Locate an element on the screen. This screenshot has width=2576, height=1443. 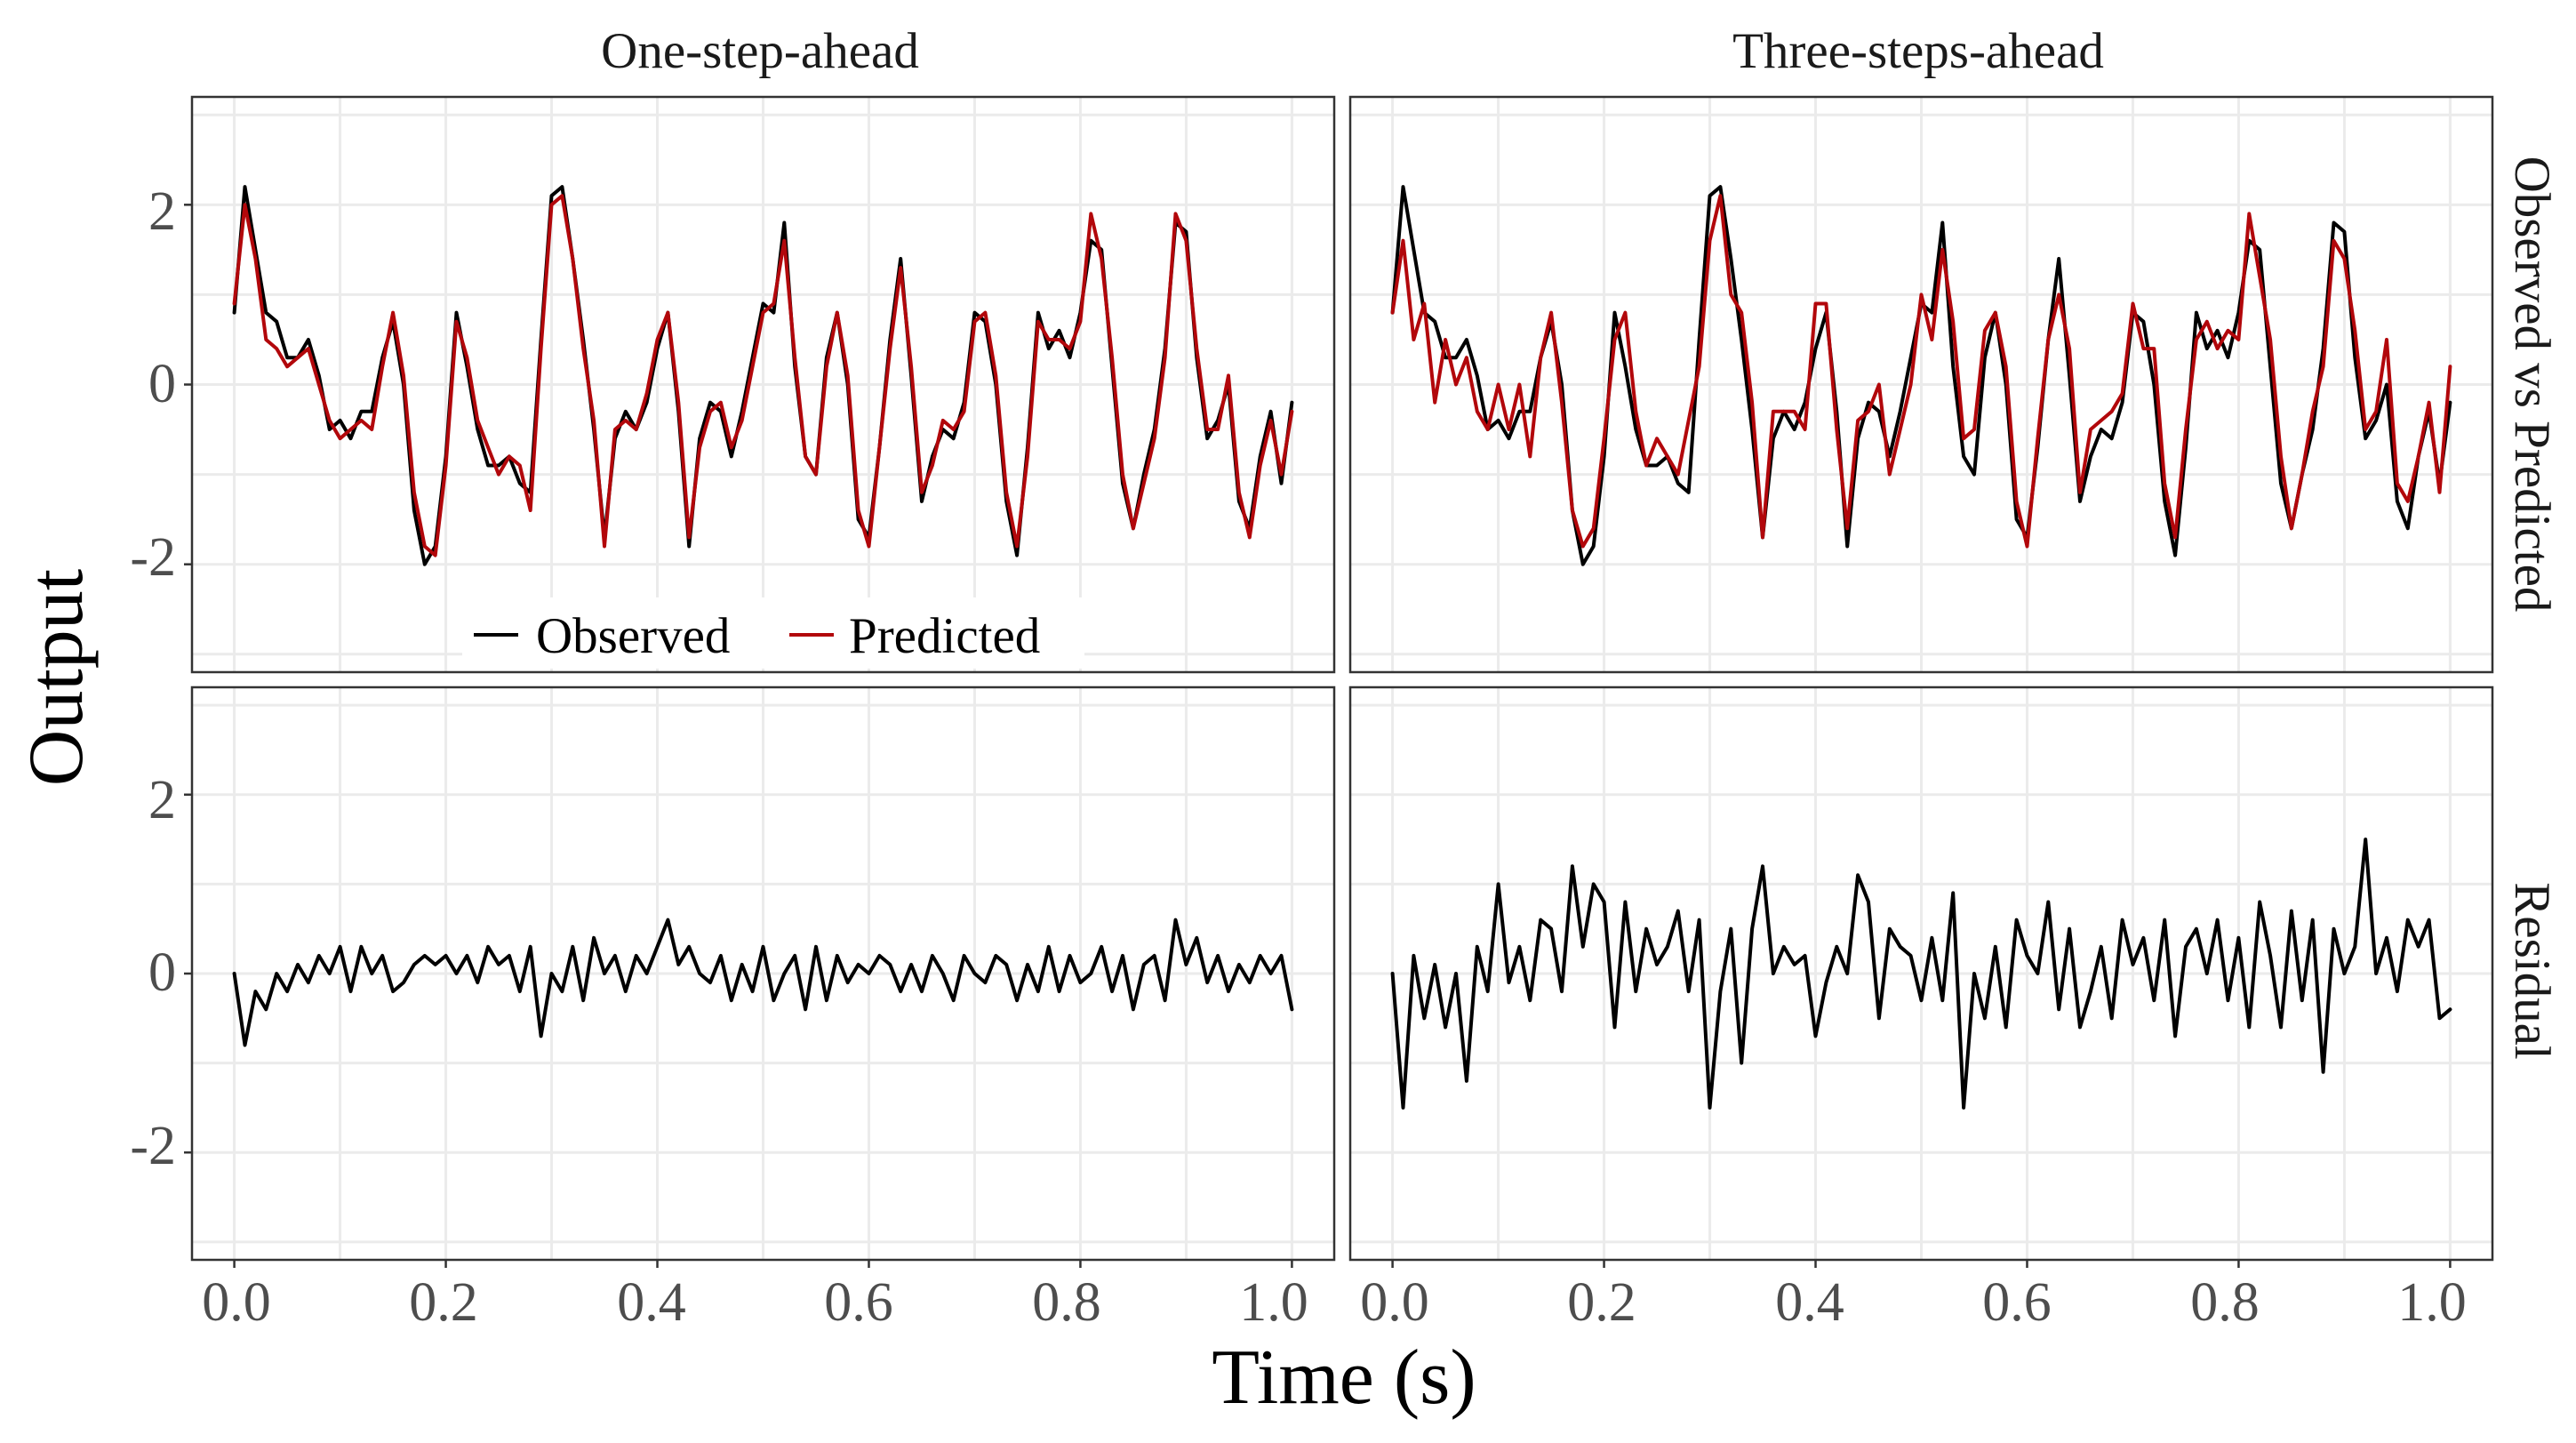
series-residual-one-step-bottom-left is located at coordinates (763, 983).